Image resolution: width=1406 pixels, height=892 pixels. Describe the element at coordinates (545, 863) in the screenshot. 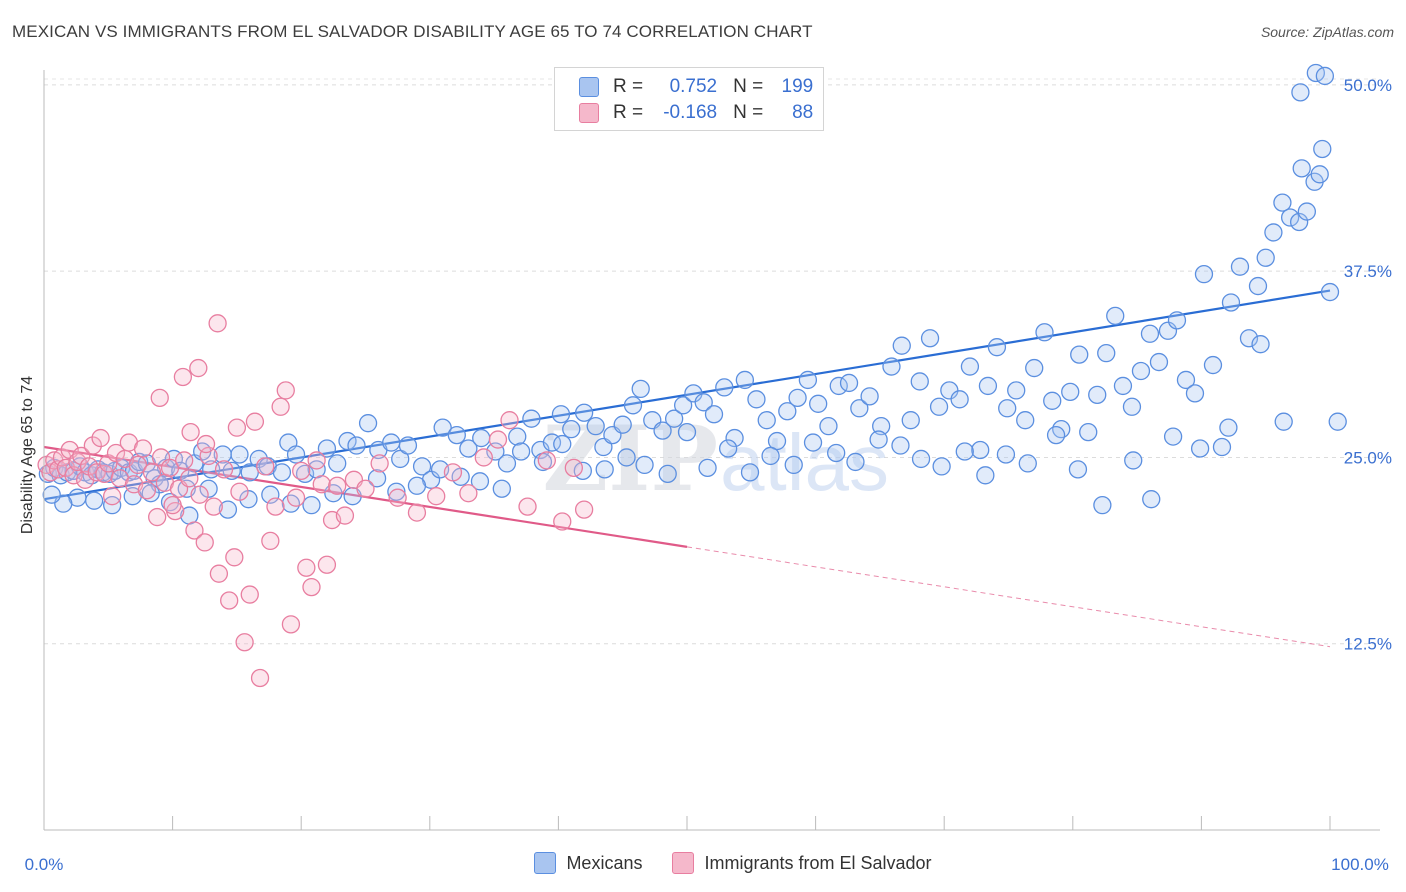

I see `mexicans-legend-swatch` at that location.